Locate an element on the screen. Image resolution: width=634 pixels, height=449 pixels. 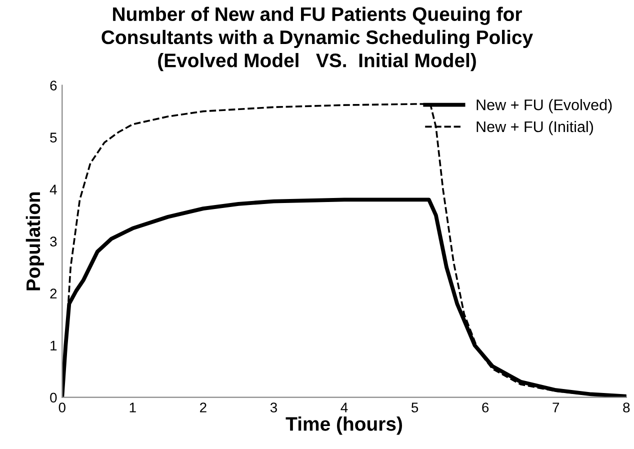
chart-title: Number of New and FU Patients Queuing for Consultants with a Dynamic Scheduling Policy (Evolved Model VS. Initial Model) is located at coordinates (317, 39).